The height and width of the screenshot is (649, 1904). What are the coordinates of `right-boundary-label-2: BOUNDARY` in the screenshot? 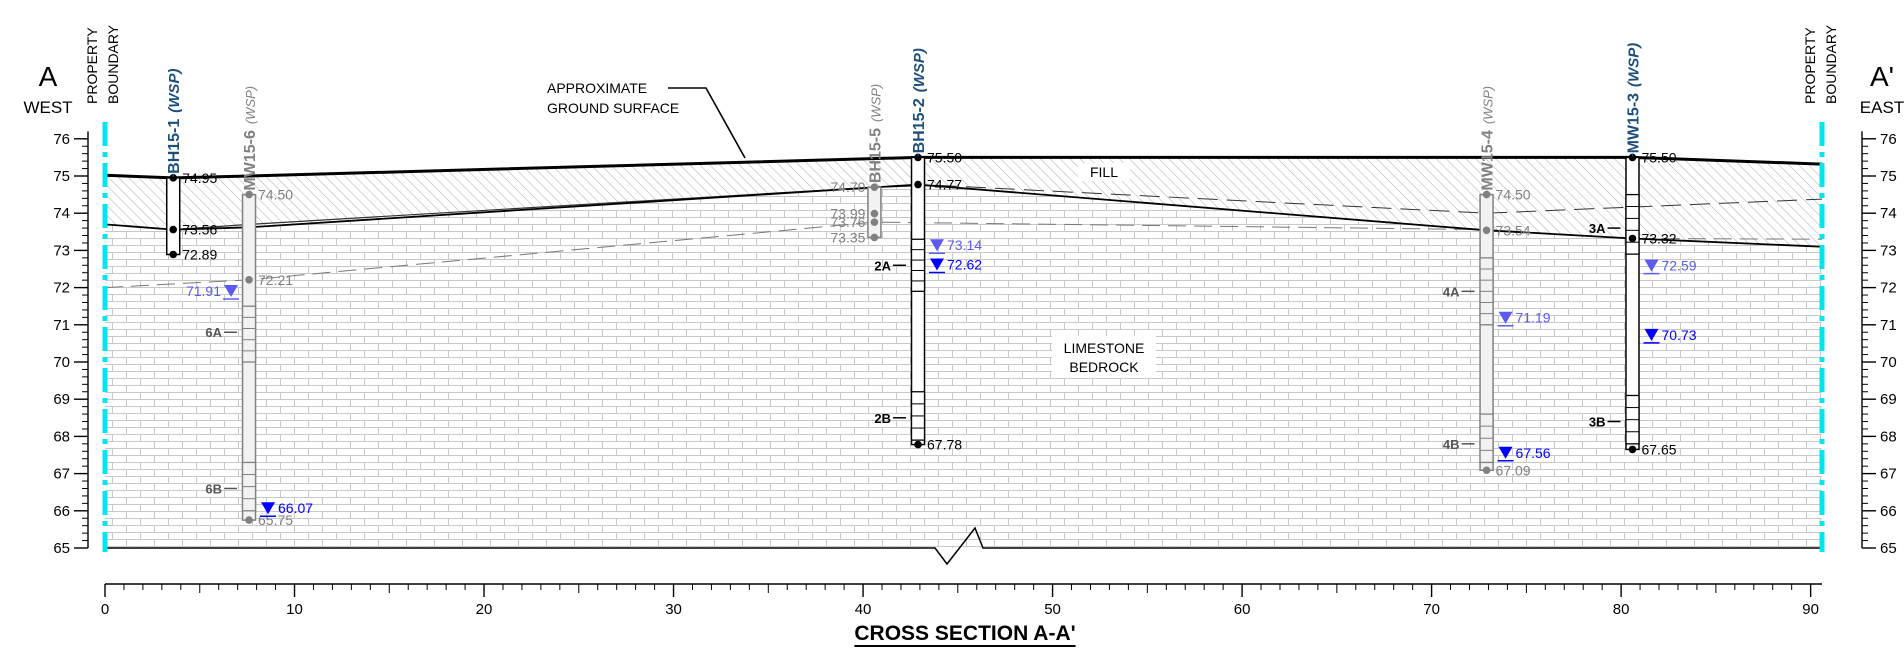 It's located at (1831, 64).